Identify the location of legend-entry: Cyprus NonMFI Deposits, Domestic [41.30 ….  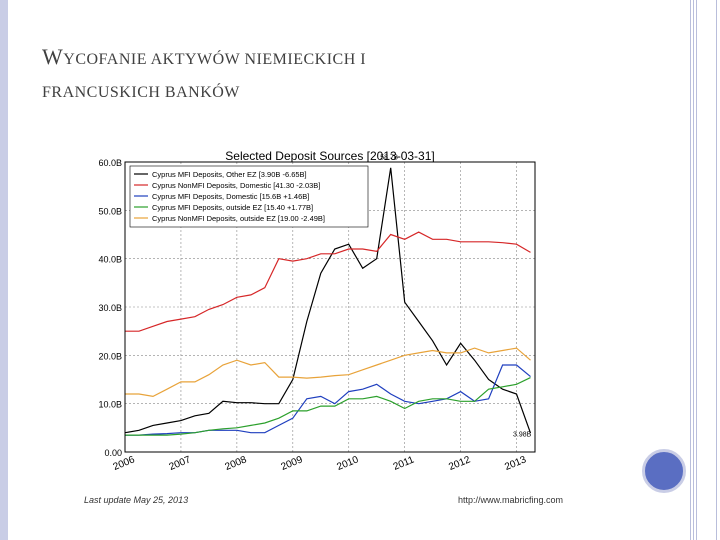
(236, 185).